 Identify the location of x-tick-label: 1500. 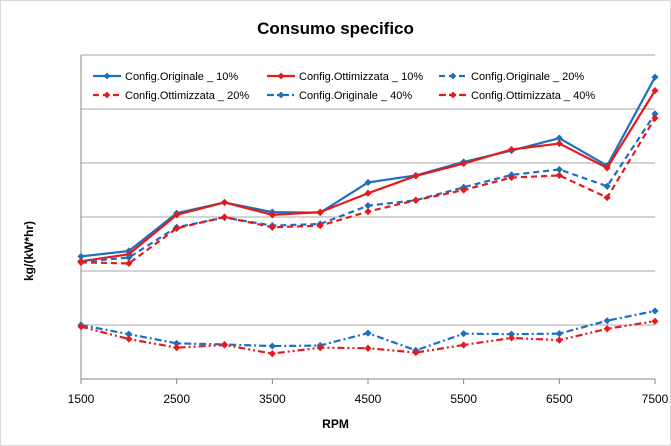
(81, 399).